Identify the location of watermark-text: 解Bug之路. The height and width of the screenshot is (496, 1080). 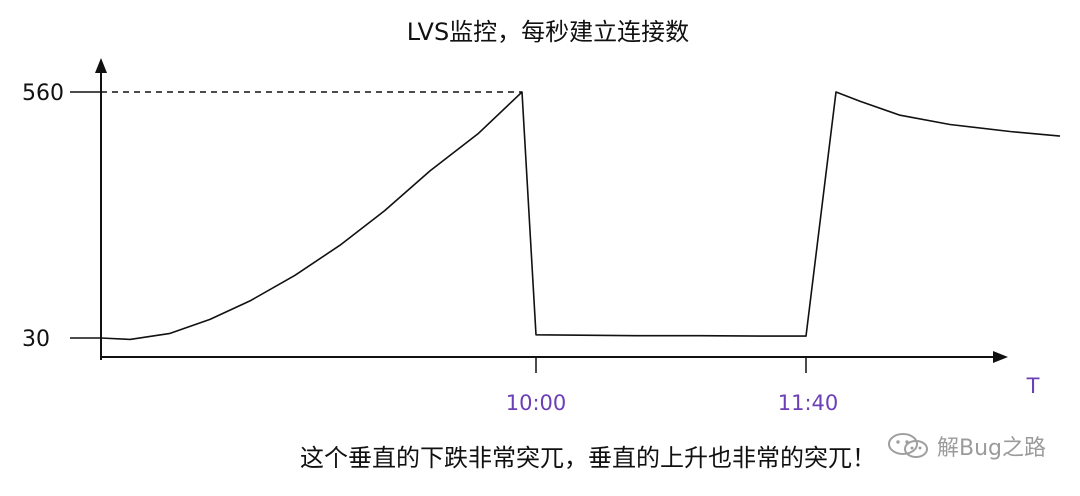
(991, 448).